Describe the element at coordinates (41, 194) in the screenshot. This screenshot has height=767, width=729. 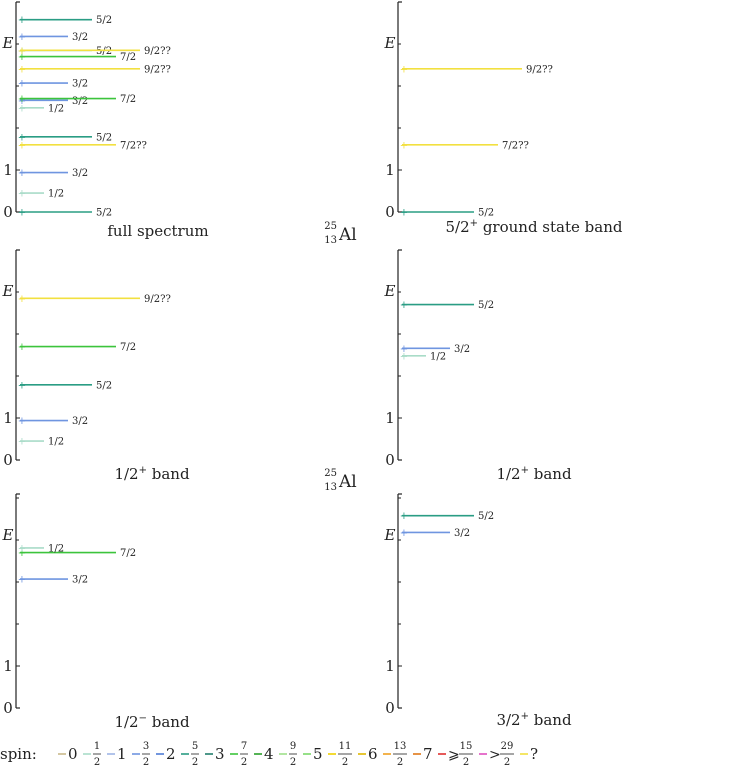
I see `level-12-1: +1/2` at that location.